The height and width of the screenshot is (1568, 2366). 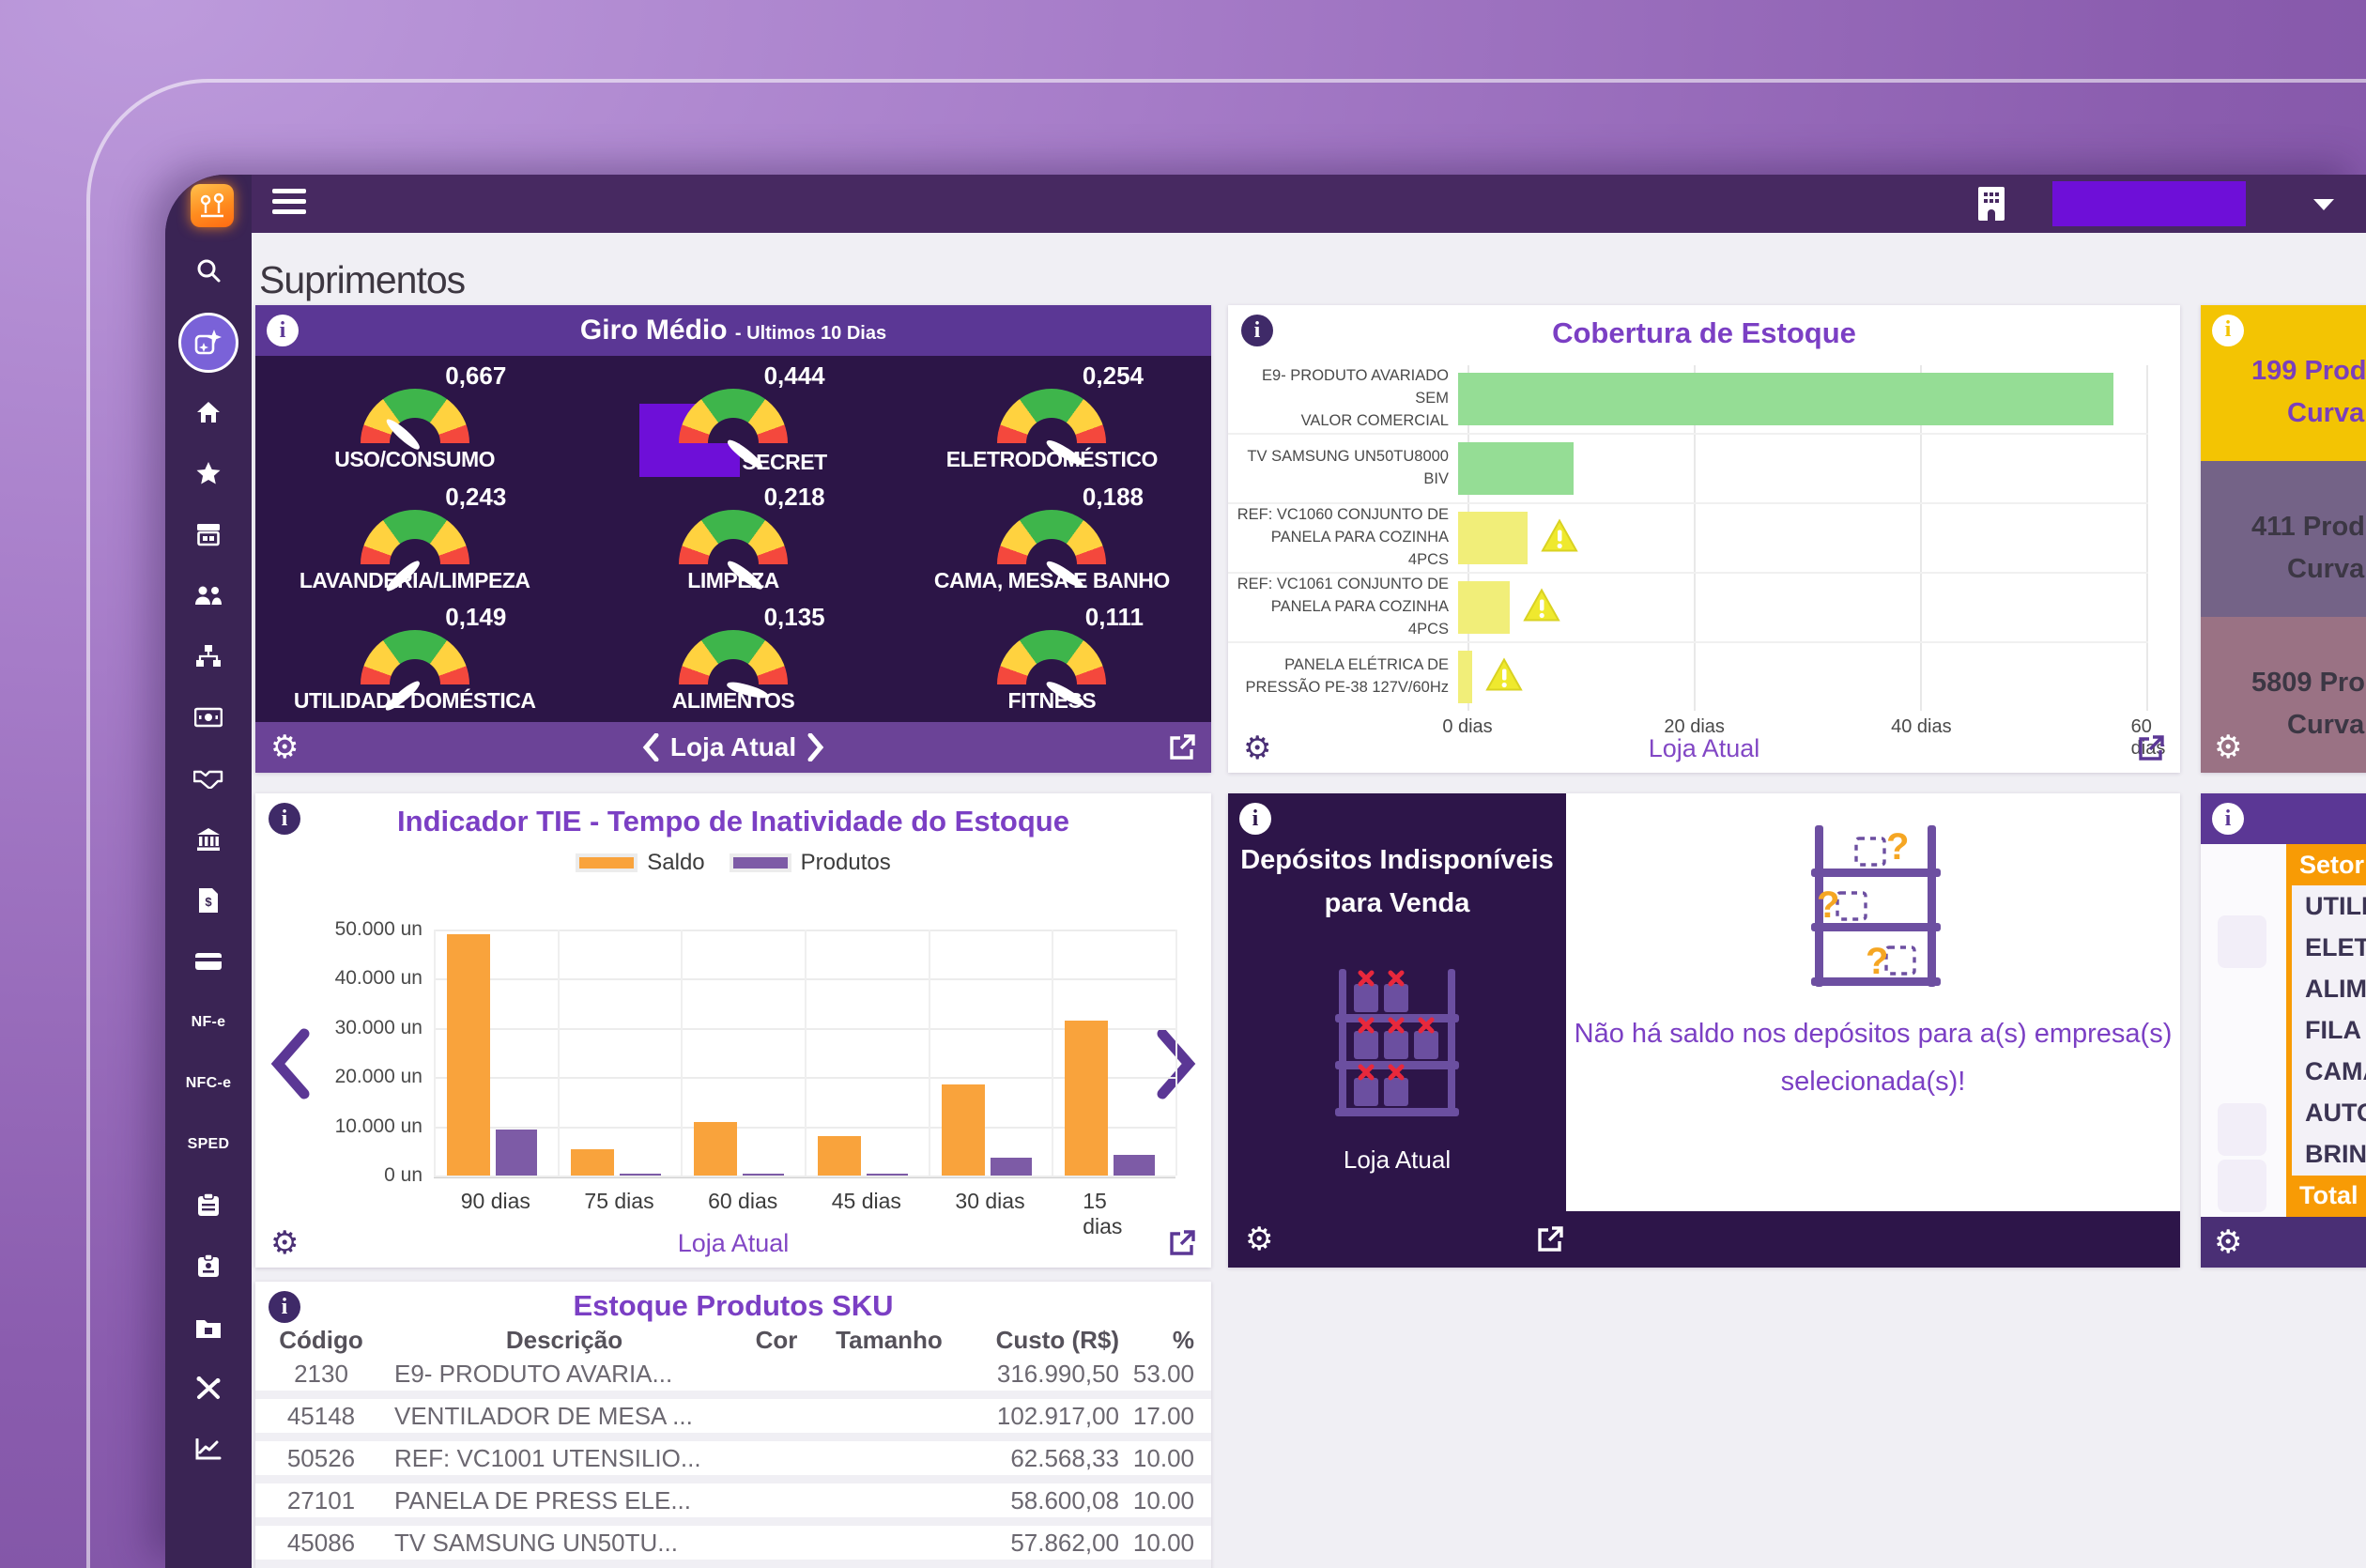 What do you see at coordinates (2326, 1030) in the screenshot?
I see `setor-row: FILA D` at bounding box center [2326, 1030].